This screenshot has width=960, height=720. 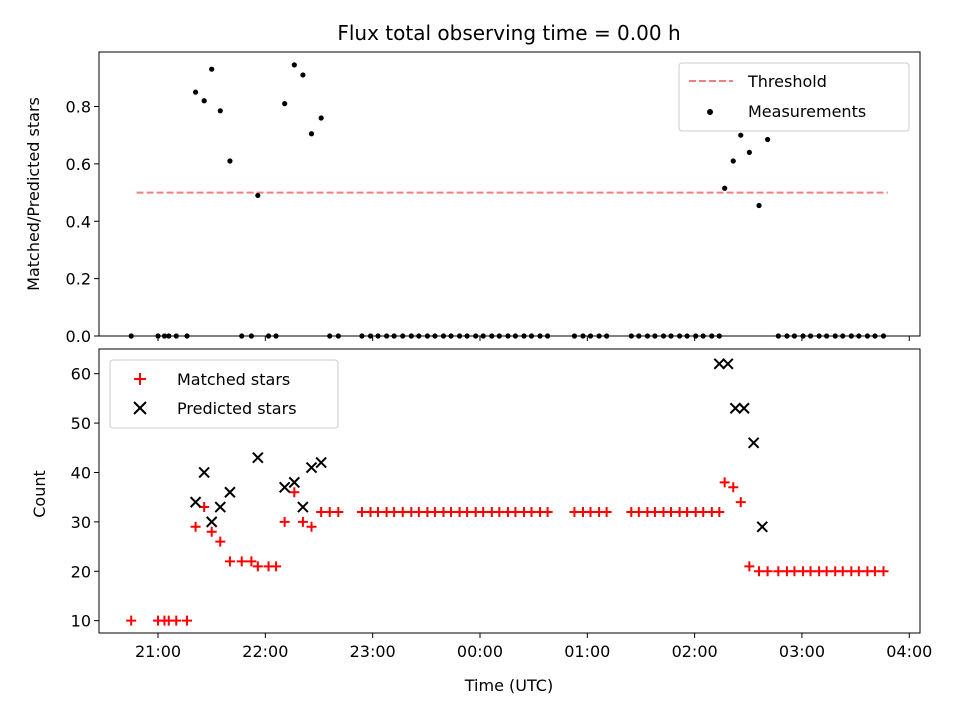 What do you see at coordinates (802, 651) in the screenshot?
I see `bottom-x-tick-label: 03:00` at bounding box center [802, 651].